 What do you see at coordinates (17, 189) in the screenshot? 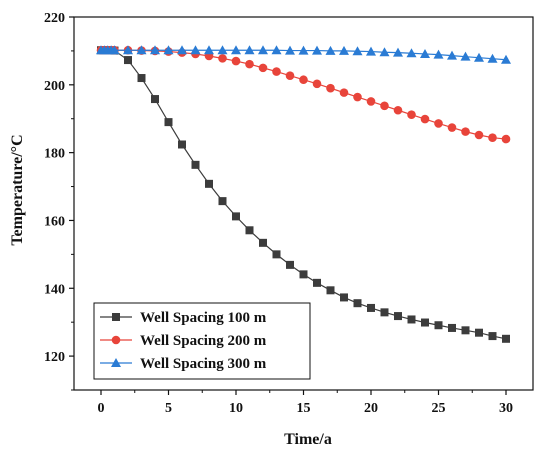
I see `y-axis-title: Temperature/°C` at bounding box center [17, 189].